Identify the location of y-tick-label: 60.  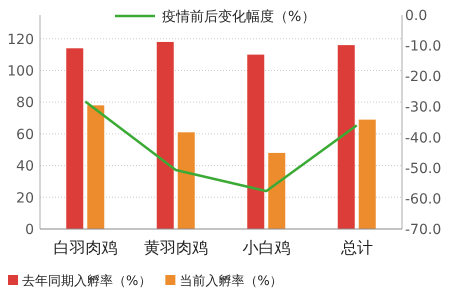
(25, 134).